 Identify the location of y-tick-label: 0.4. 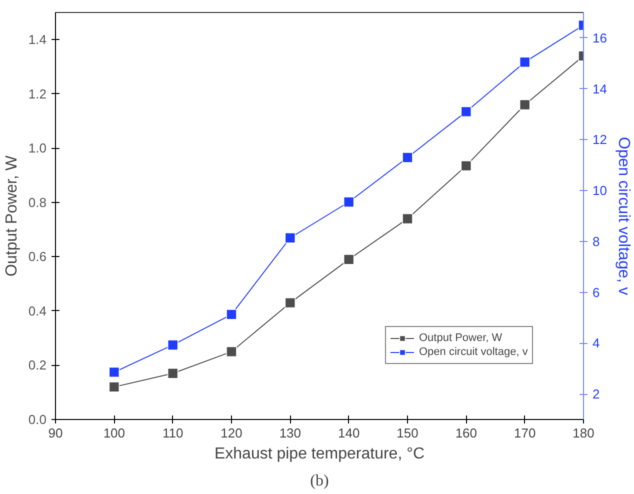
(37, 310).